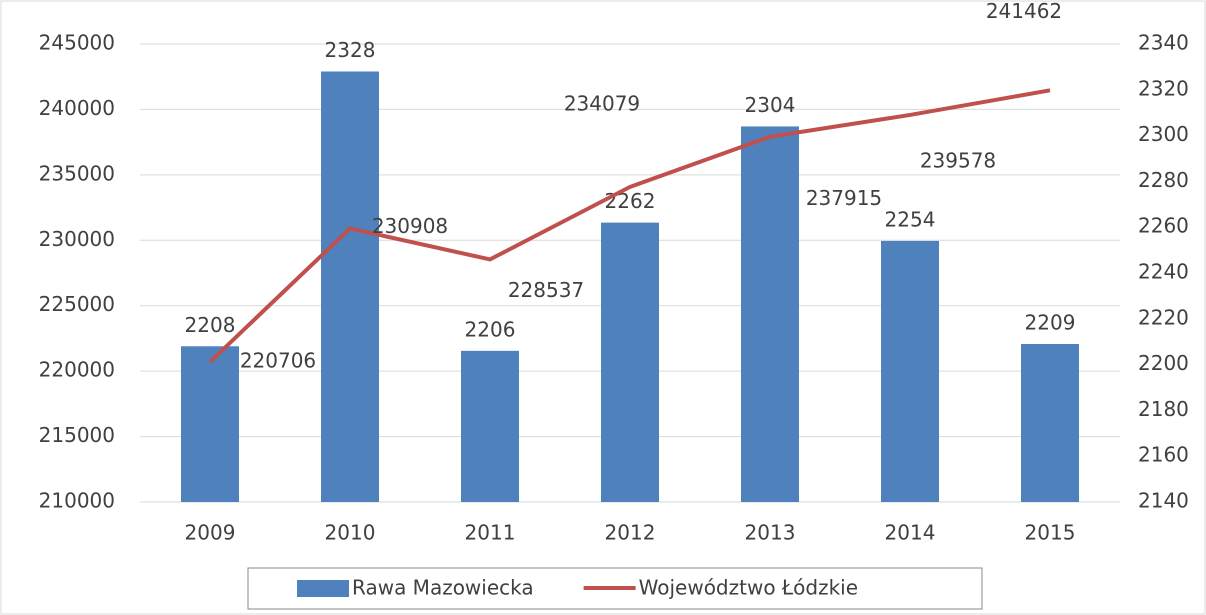 This screenshot has width=1206, height=615. What do you see at coordinates (602, 103) in the screenshot?
I see `line-value-label: 234079` at bounding box center [602, 103].